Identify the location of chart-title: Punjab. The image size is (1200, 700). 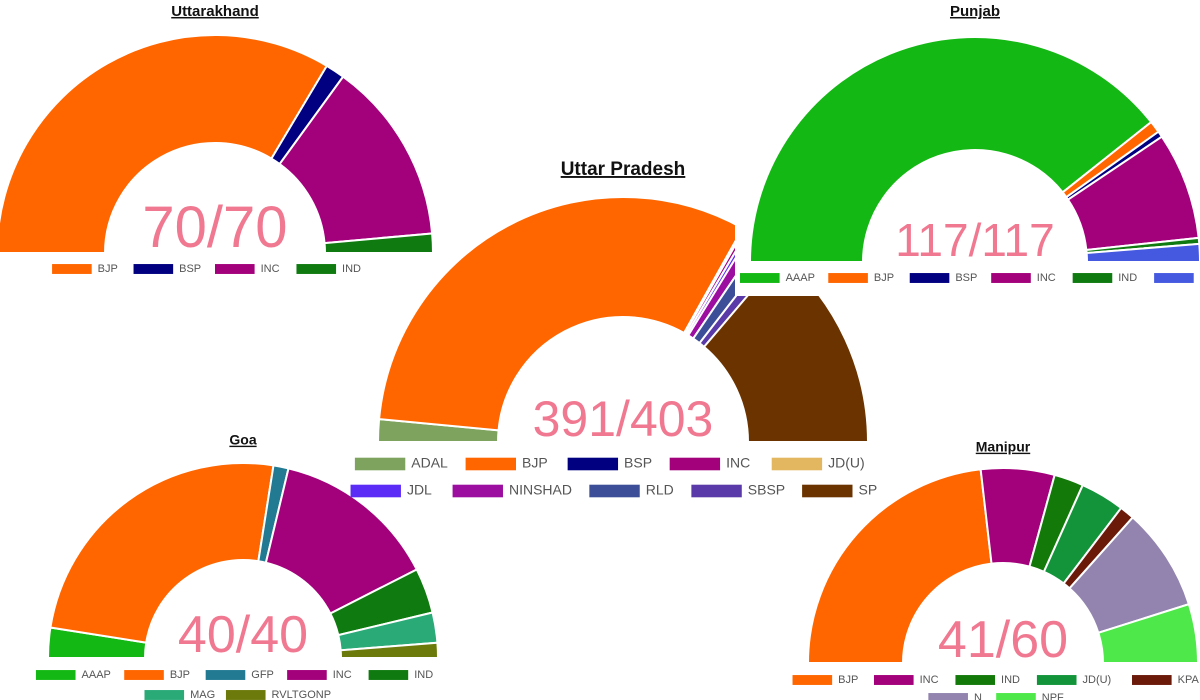
(975, 11).